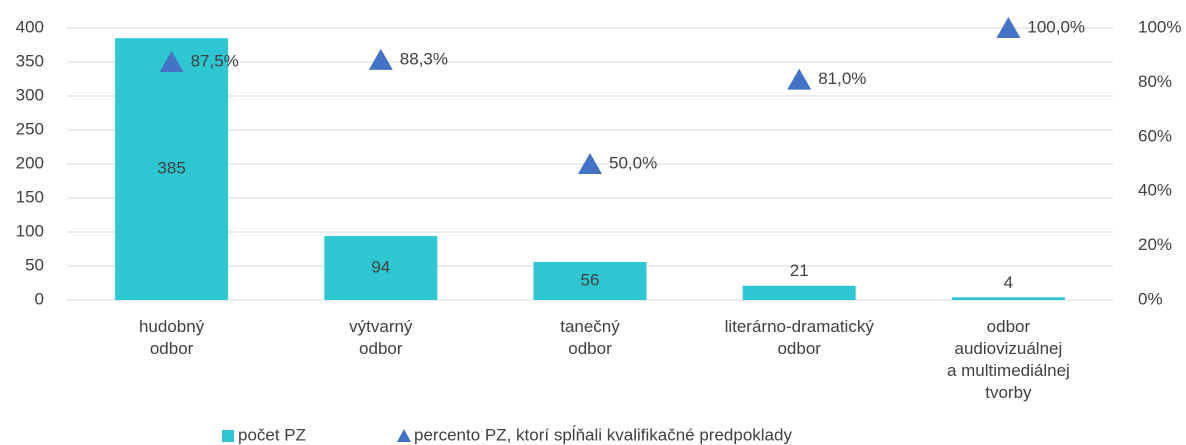  I want to click on y2-tick-label: 100%, so click(1159, 26).